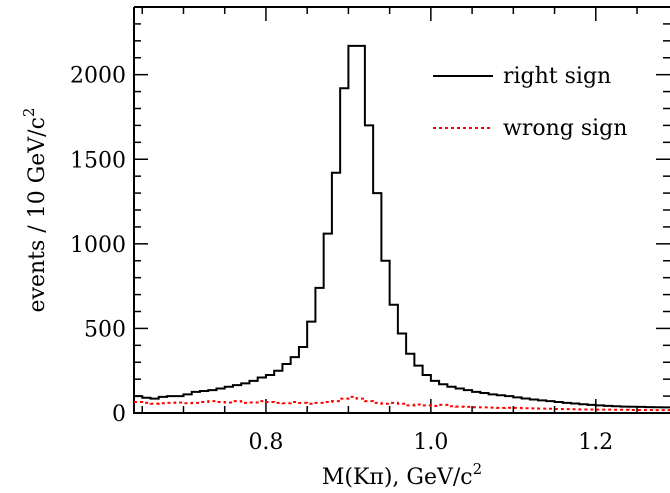  What do you see at coordinates (402, 403) in the screenshot?
I see `series-line` at bounding box center [402, 403].